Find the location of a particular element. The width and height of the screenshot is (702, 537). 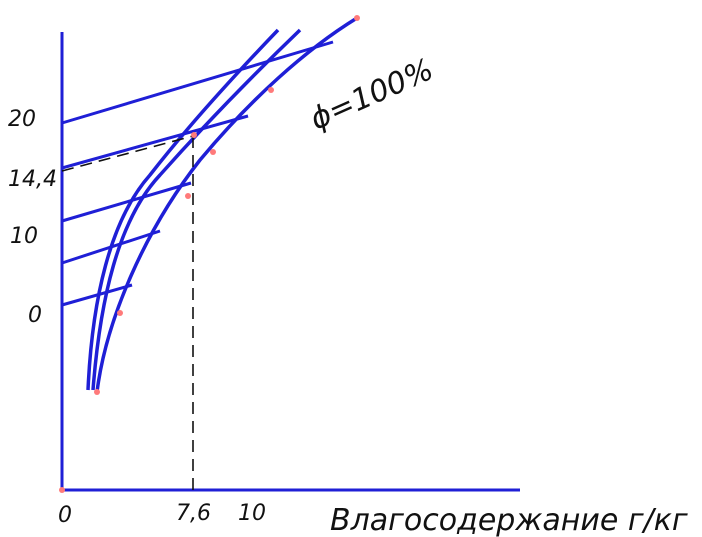

y-tick-20: 20 is located at coordinates (22, 119).